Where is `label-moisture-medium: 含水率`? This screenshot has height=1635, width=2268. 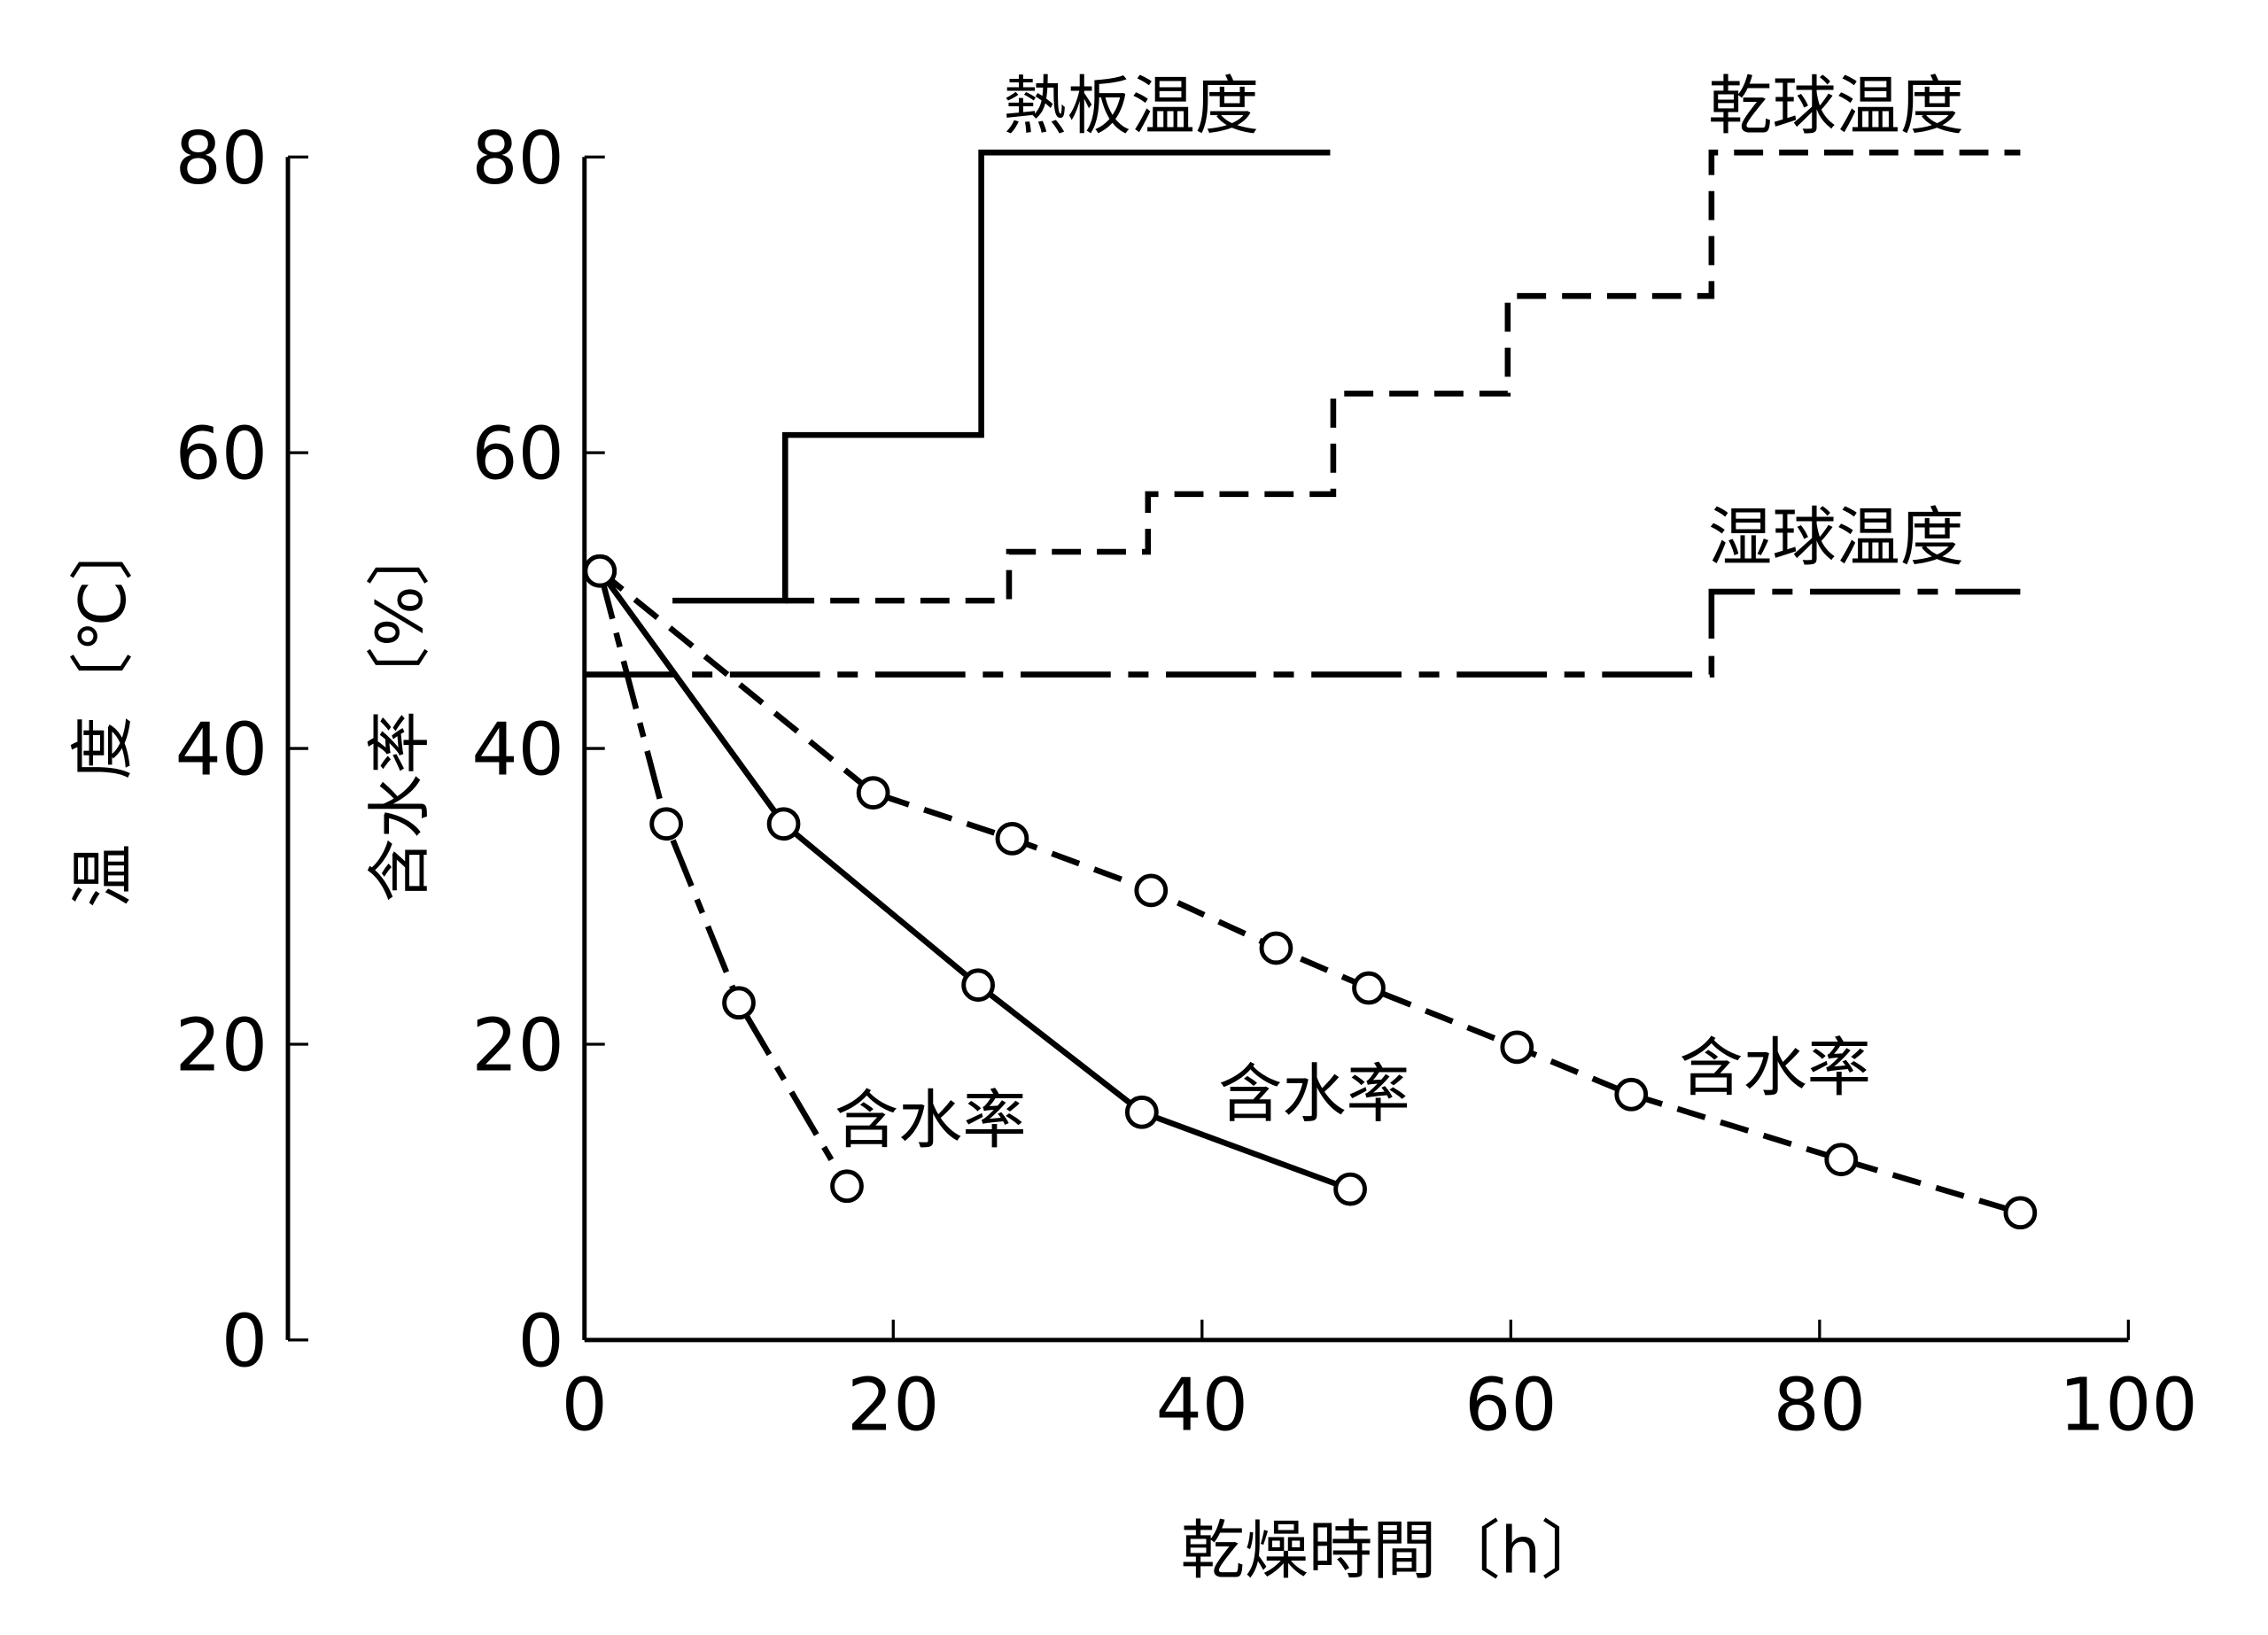
label-moisture-medium: 含水率 is located at coordinates (1314, 1095).